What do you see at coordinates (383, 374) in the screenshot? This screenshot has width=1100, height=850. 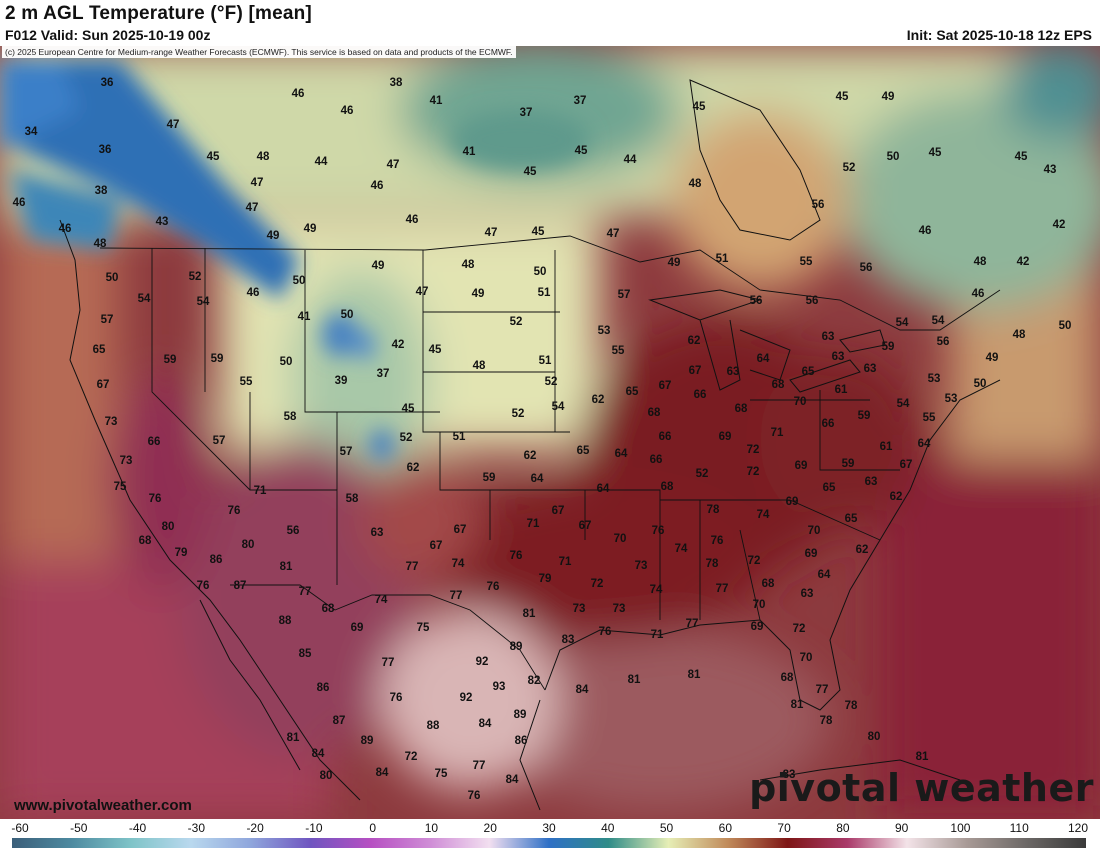 I see `temperature-label: 37` at bounding box center [383, 374].